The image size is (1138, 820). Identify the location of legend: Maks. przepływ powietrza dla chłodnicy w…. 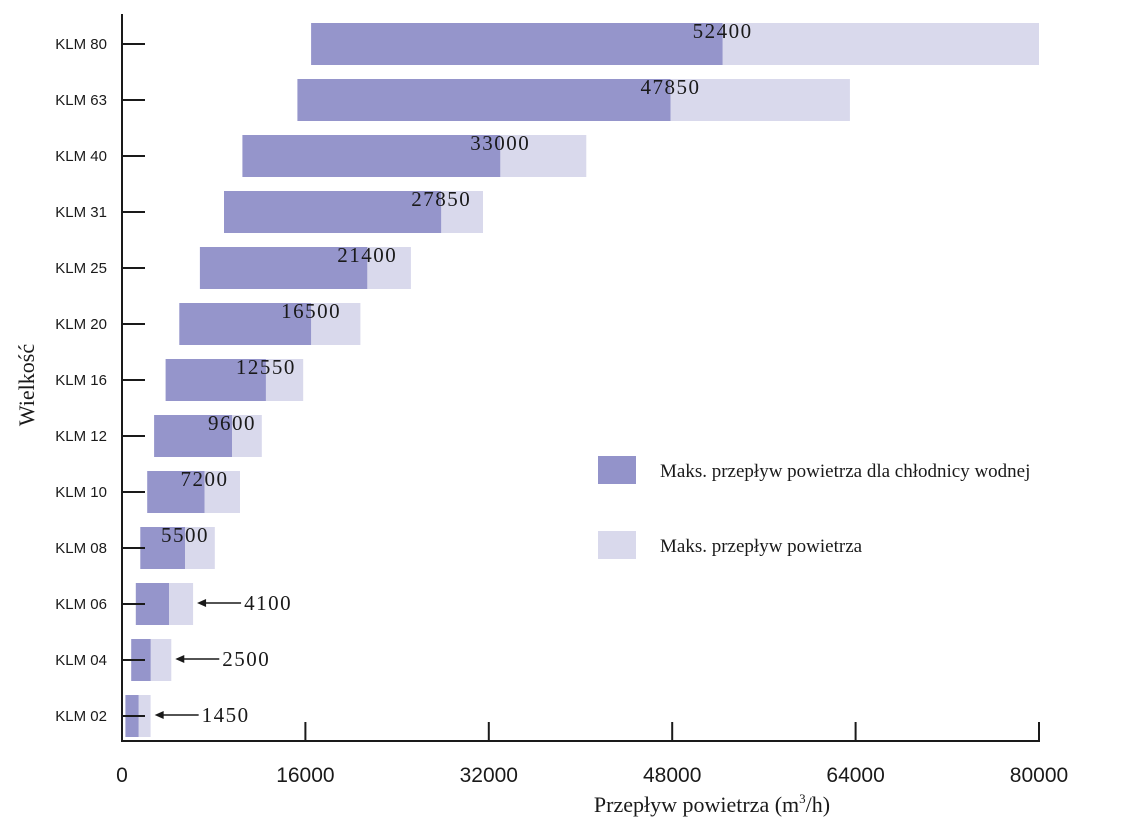
(814, 507).